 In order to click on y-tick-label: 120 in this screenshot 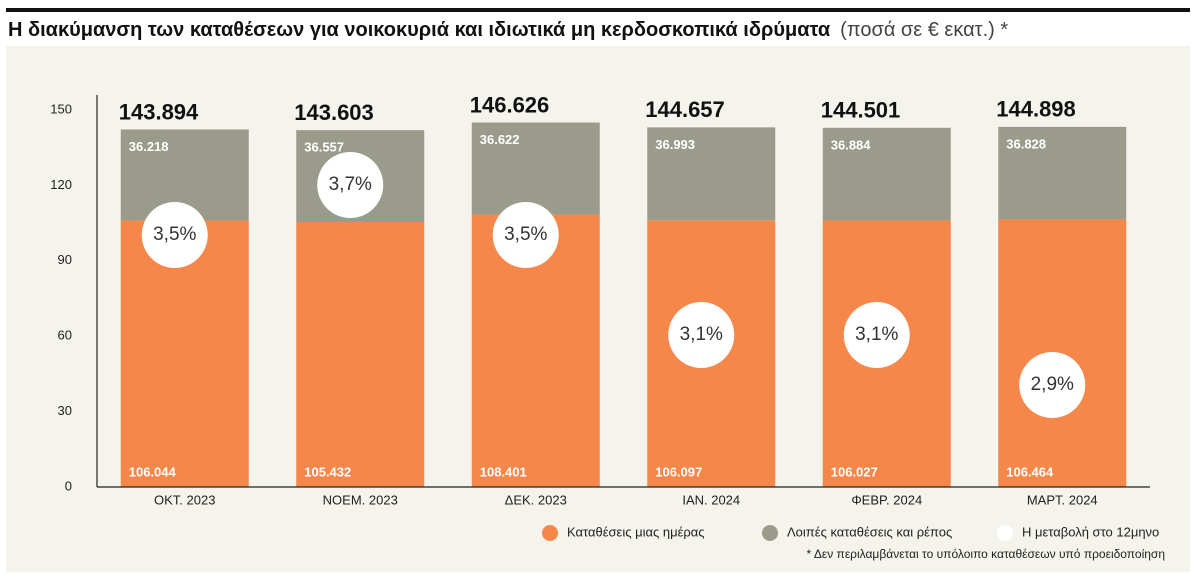, I will do `click(61, 184)`.